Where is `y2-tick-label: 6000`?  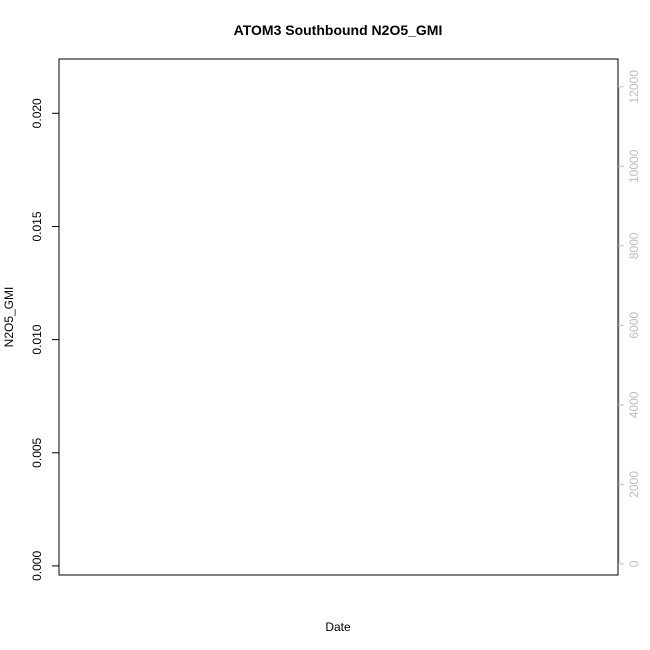 y2-tick-label: 6000 is located at coordinates (634, 325).